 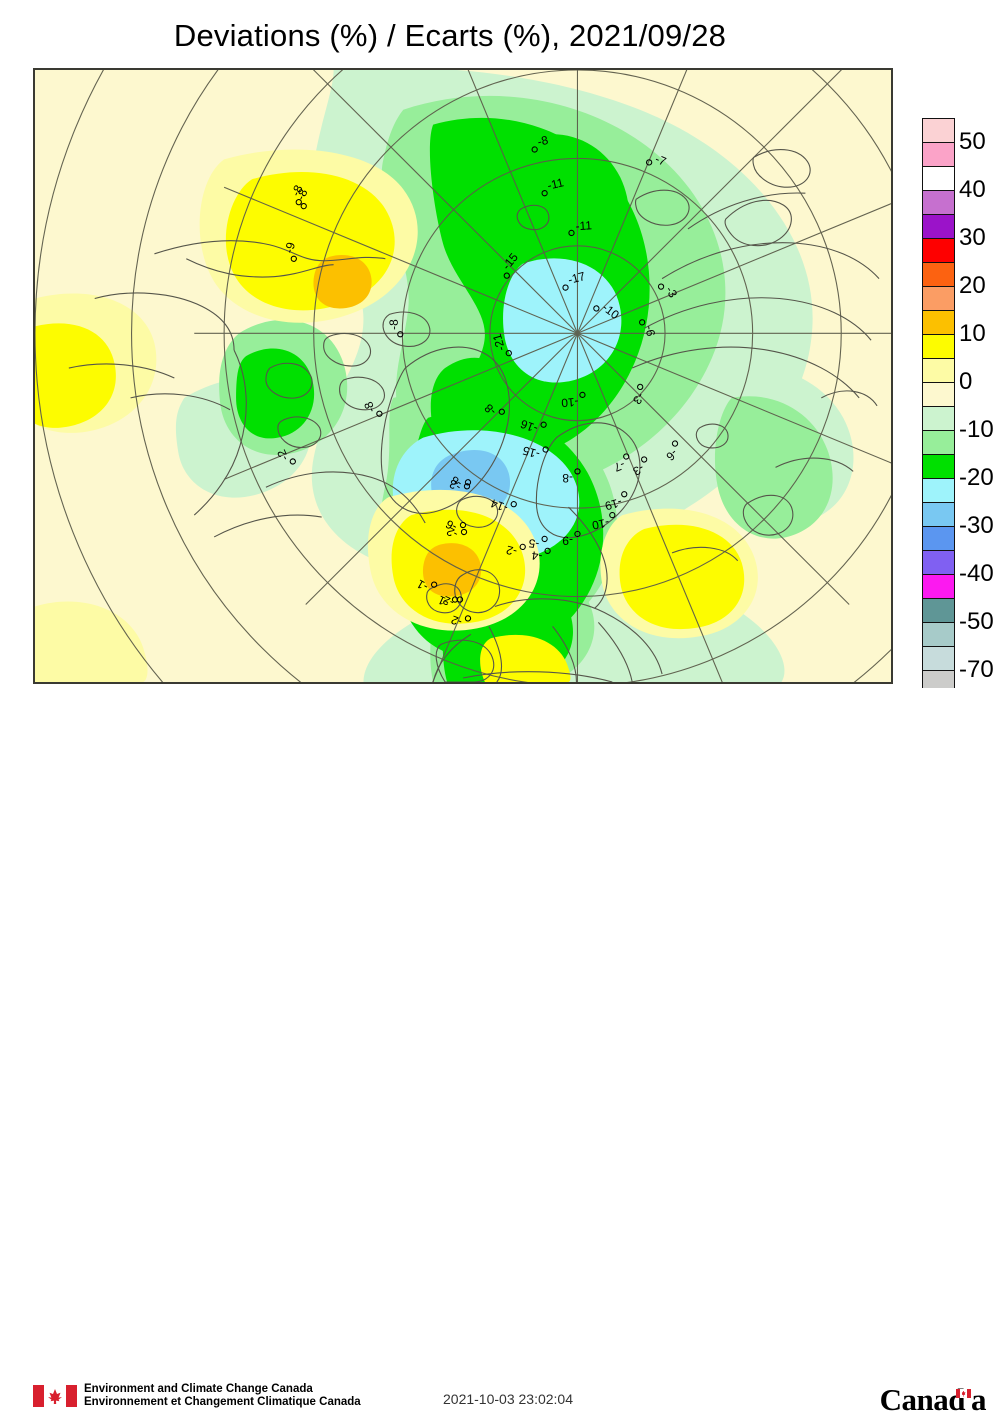 I want to click on colorbar-tick-label: 10, so click(x=972, y=333).